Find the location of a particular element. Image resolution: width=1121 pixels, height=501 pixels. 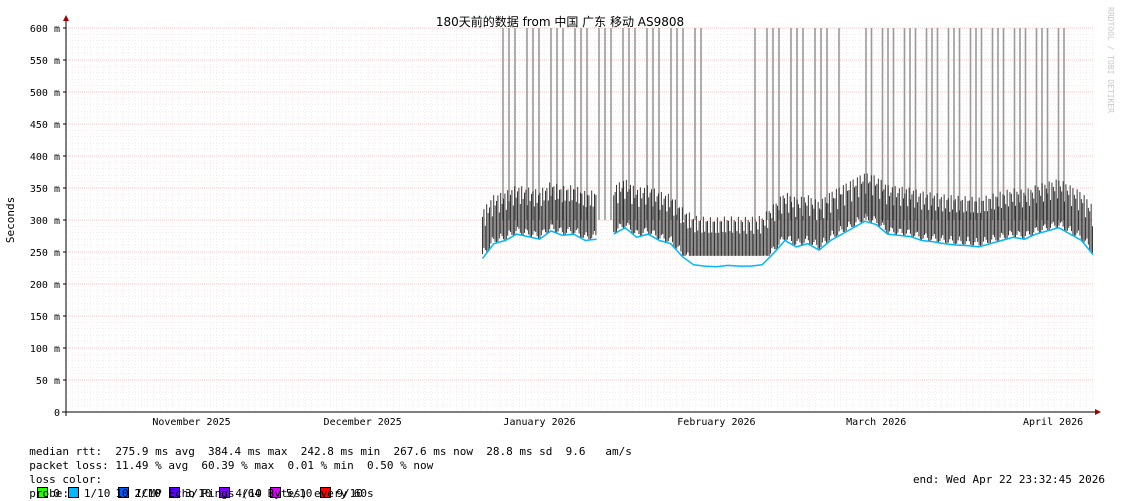

chart-title: 180天前的数据 from 中国 广东 移动 AS9808 is located at coordinates (560, 21).